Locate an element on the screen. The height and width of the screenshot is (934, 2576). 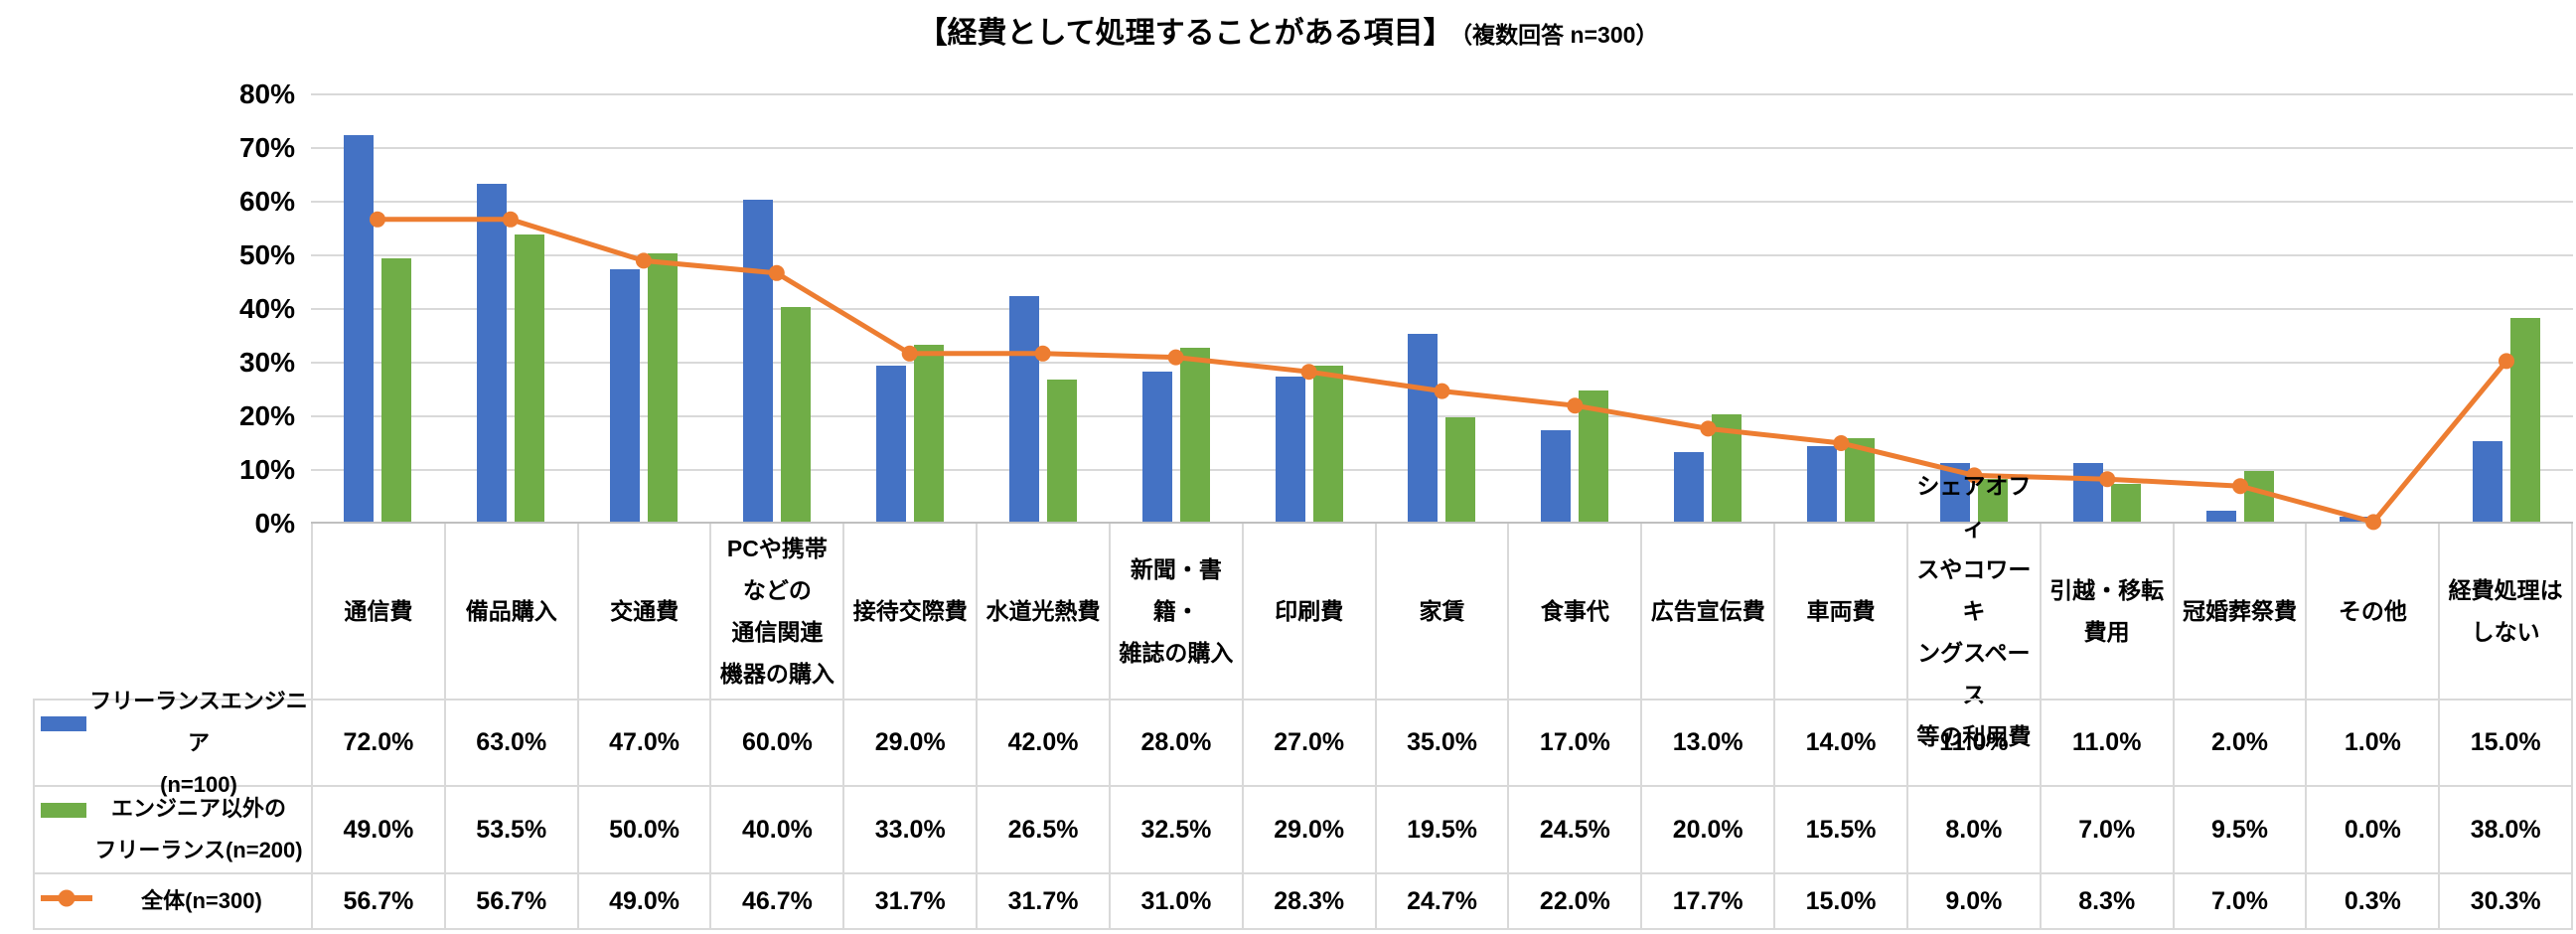
y-axis-label: 70% is located at coordinates (266, 147).